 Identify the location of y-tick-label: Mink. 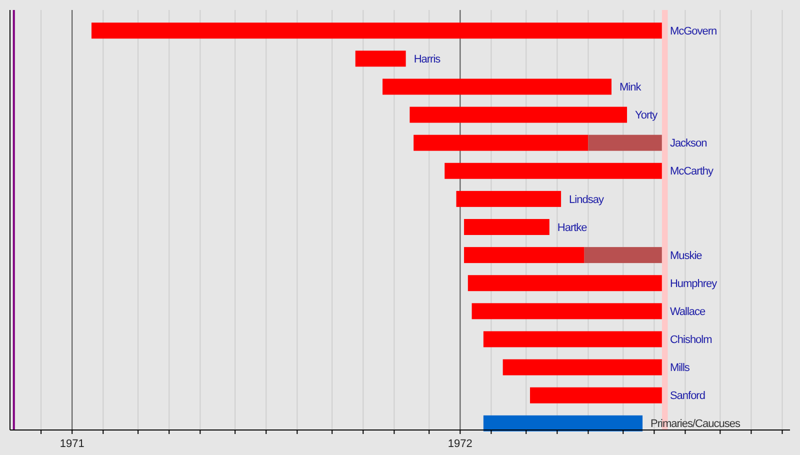
(630, 88).